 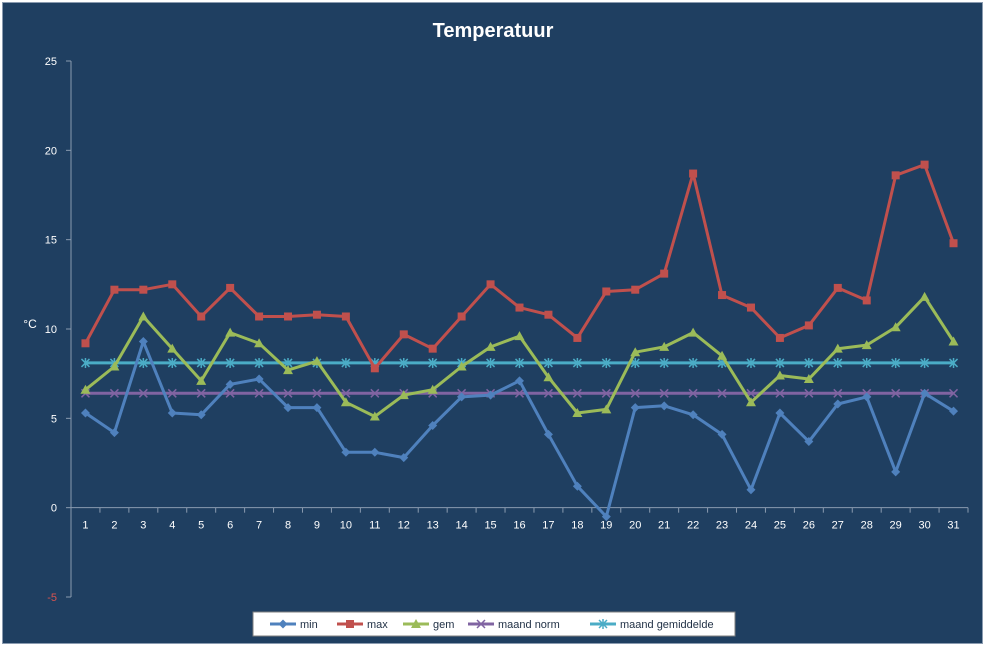 I want to click on x-tick-label: 7, so click(x=259, y=526).